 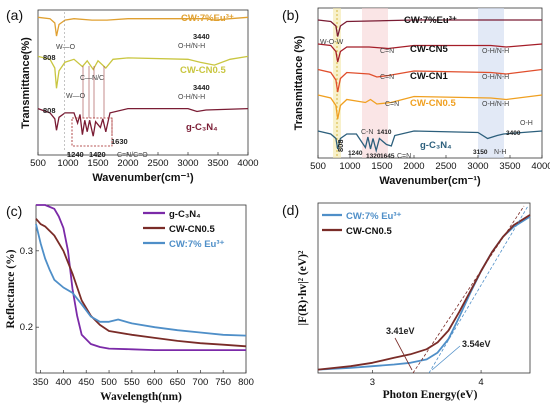 I want to click on panel-c-x-tick-label-2: 450, so click(x=86, y=382).